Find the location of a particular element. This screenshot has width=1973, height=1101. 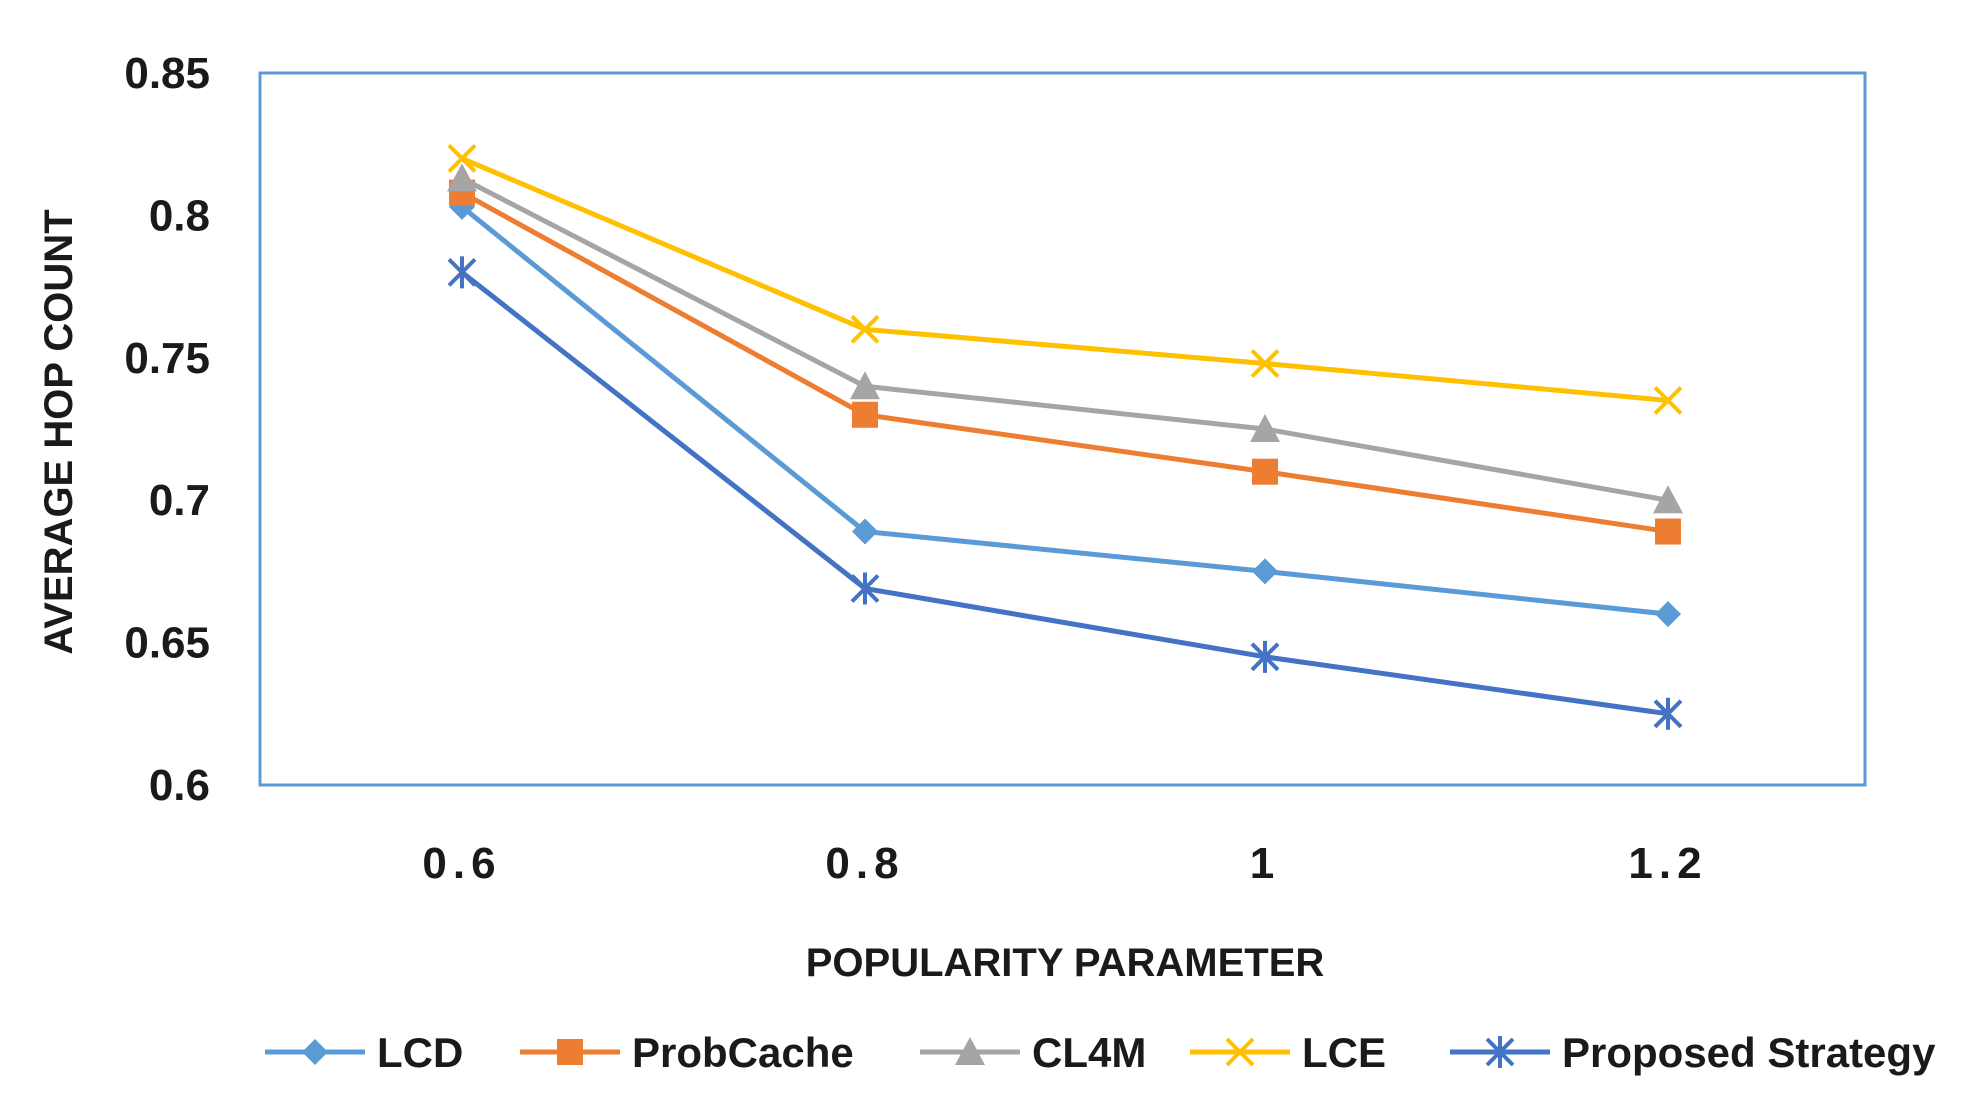

legend: LCD ProbCache CL4M LCE Proposed Strategy is located at coordinates (1100, 1052).